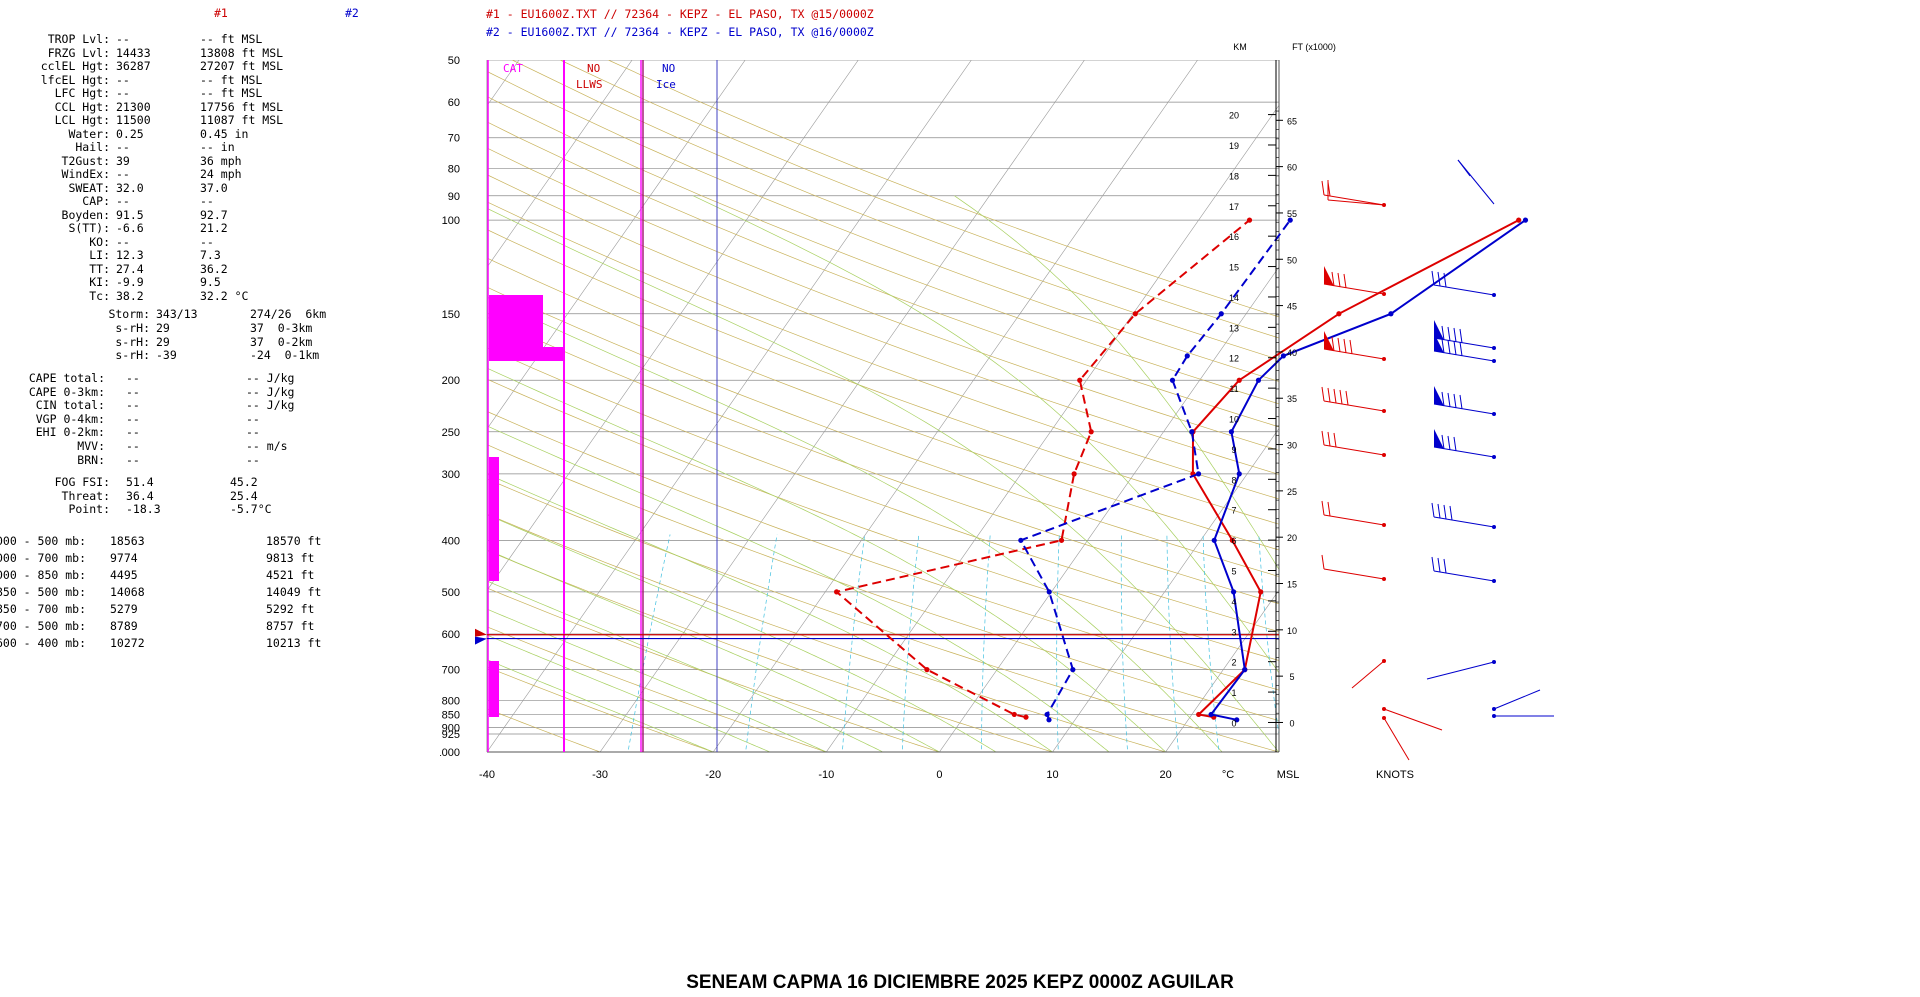 The image size is (1920, 997). I want to click on indices-value-1: -9.9, so click(130, 282).